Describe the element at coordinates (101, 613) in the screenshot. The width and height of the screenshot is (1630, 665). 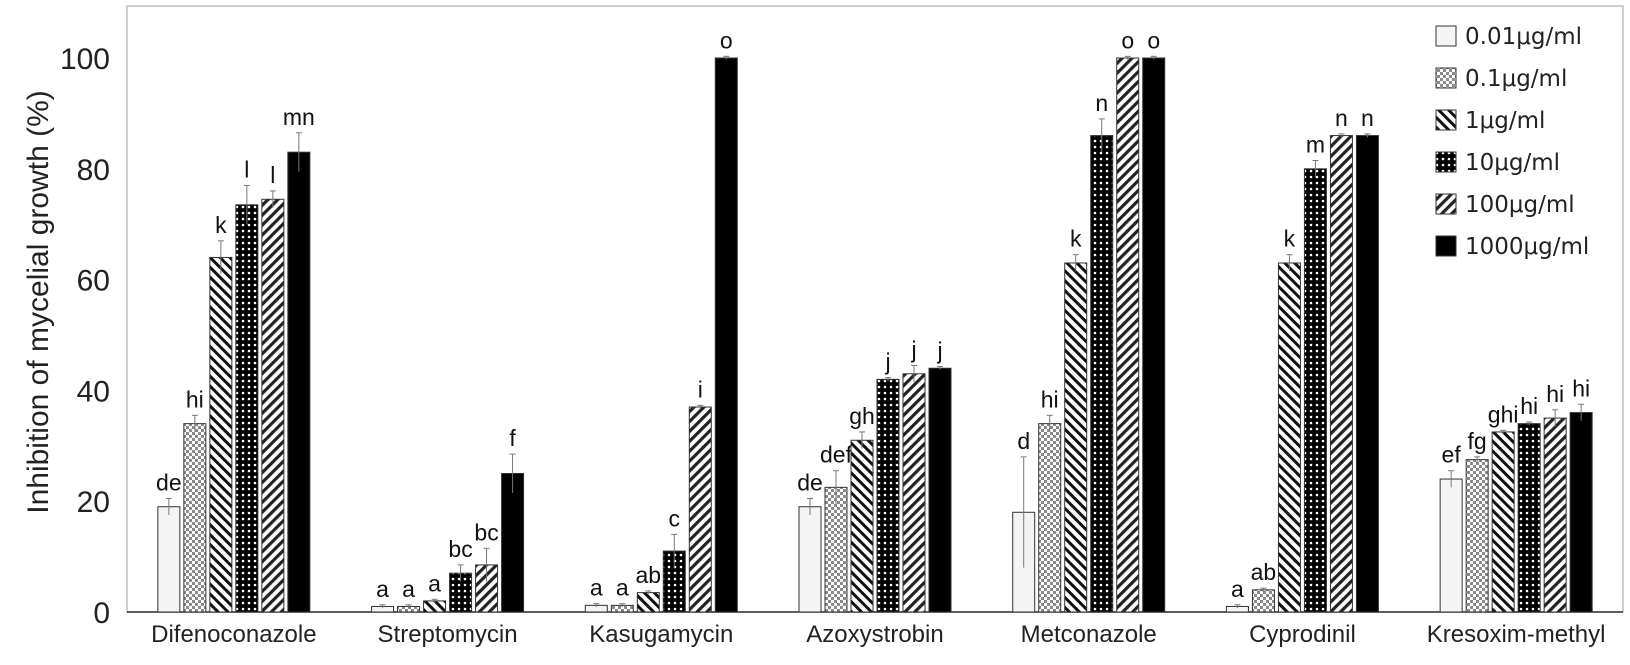
I see `y-tick-label: 0` at that location.